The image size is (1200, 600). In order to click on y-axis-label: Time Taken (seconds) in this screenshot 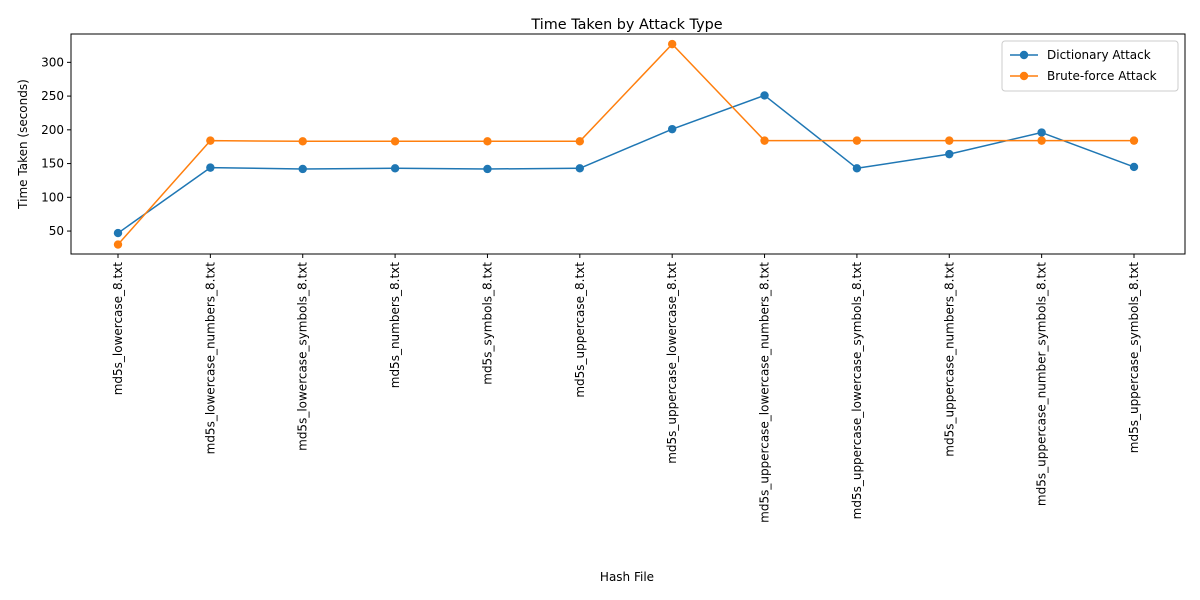, I will do `click(23, 144)`.